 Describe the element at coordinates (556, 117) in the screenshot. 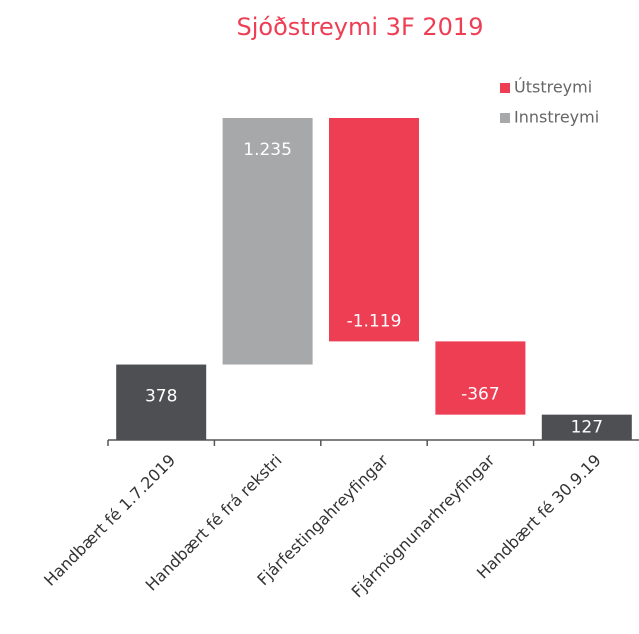

I see `legend-label: Innstreymi` at that location.